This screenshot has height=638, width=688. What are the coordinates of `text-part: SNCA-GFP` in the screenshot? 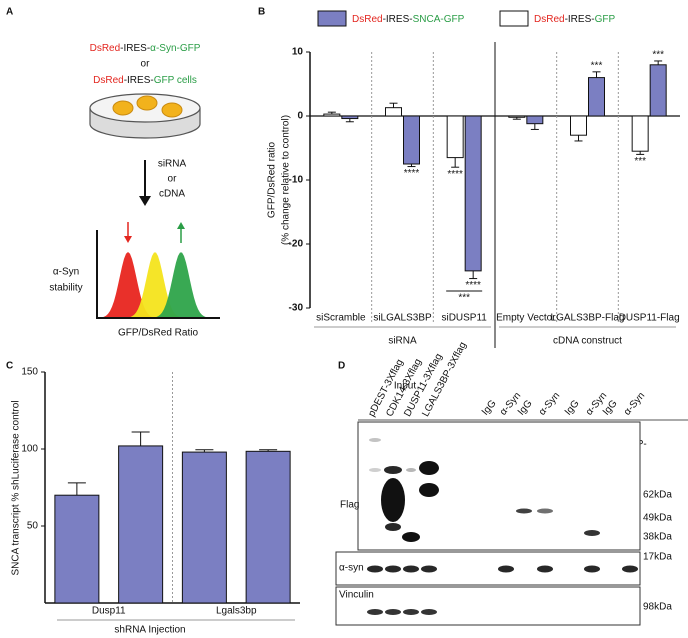 It's located at (439, 19).